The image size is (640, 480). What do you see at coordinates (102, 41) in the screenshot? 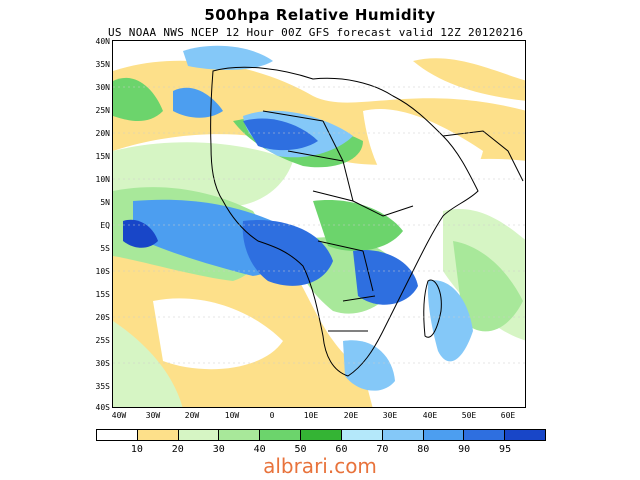
I see `lat-label-40n: 40N` at bounding box center [102, 41].